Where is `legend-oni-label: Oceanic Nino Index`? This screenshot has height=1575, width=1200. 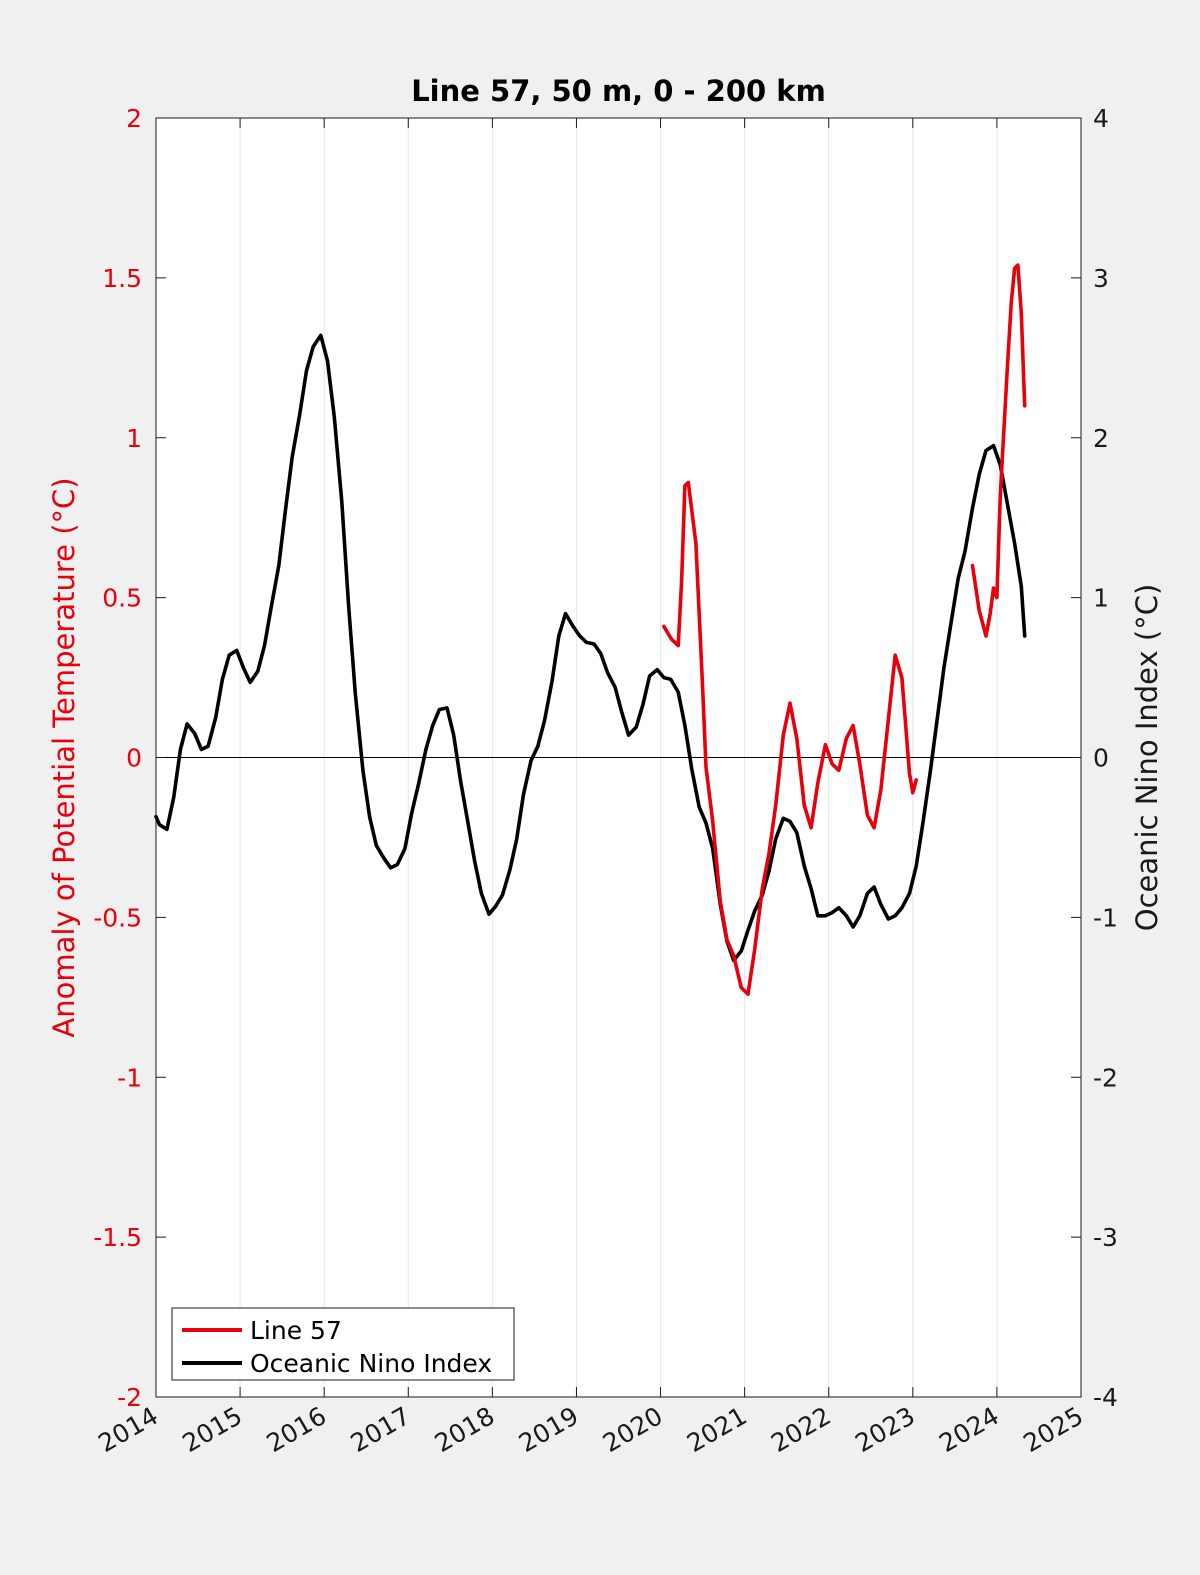
legend-oni-label: Oceanic Nino Index is located at coordinates (371, 1363).